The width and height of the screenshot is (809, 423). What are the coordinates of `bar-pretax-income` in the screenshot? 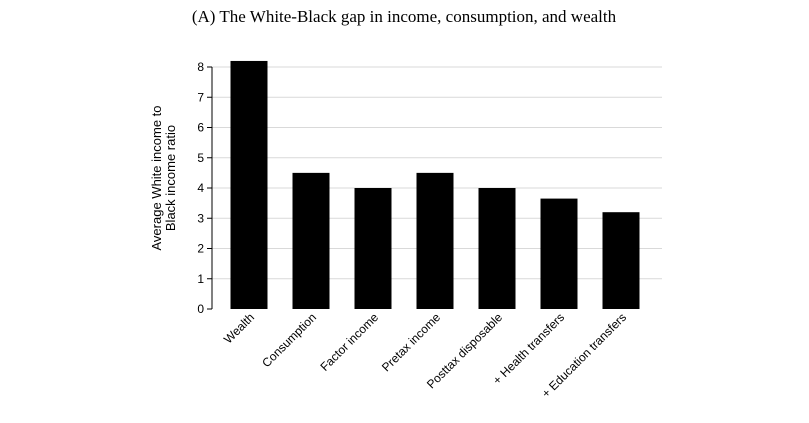 It's located at (435, 240).